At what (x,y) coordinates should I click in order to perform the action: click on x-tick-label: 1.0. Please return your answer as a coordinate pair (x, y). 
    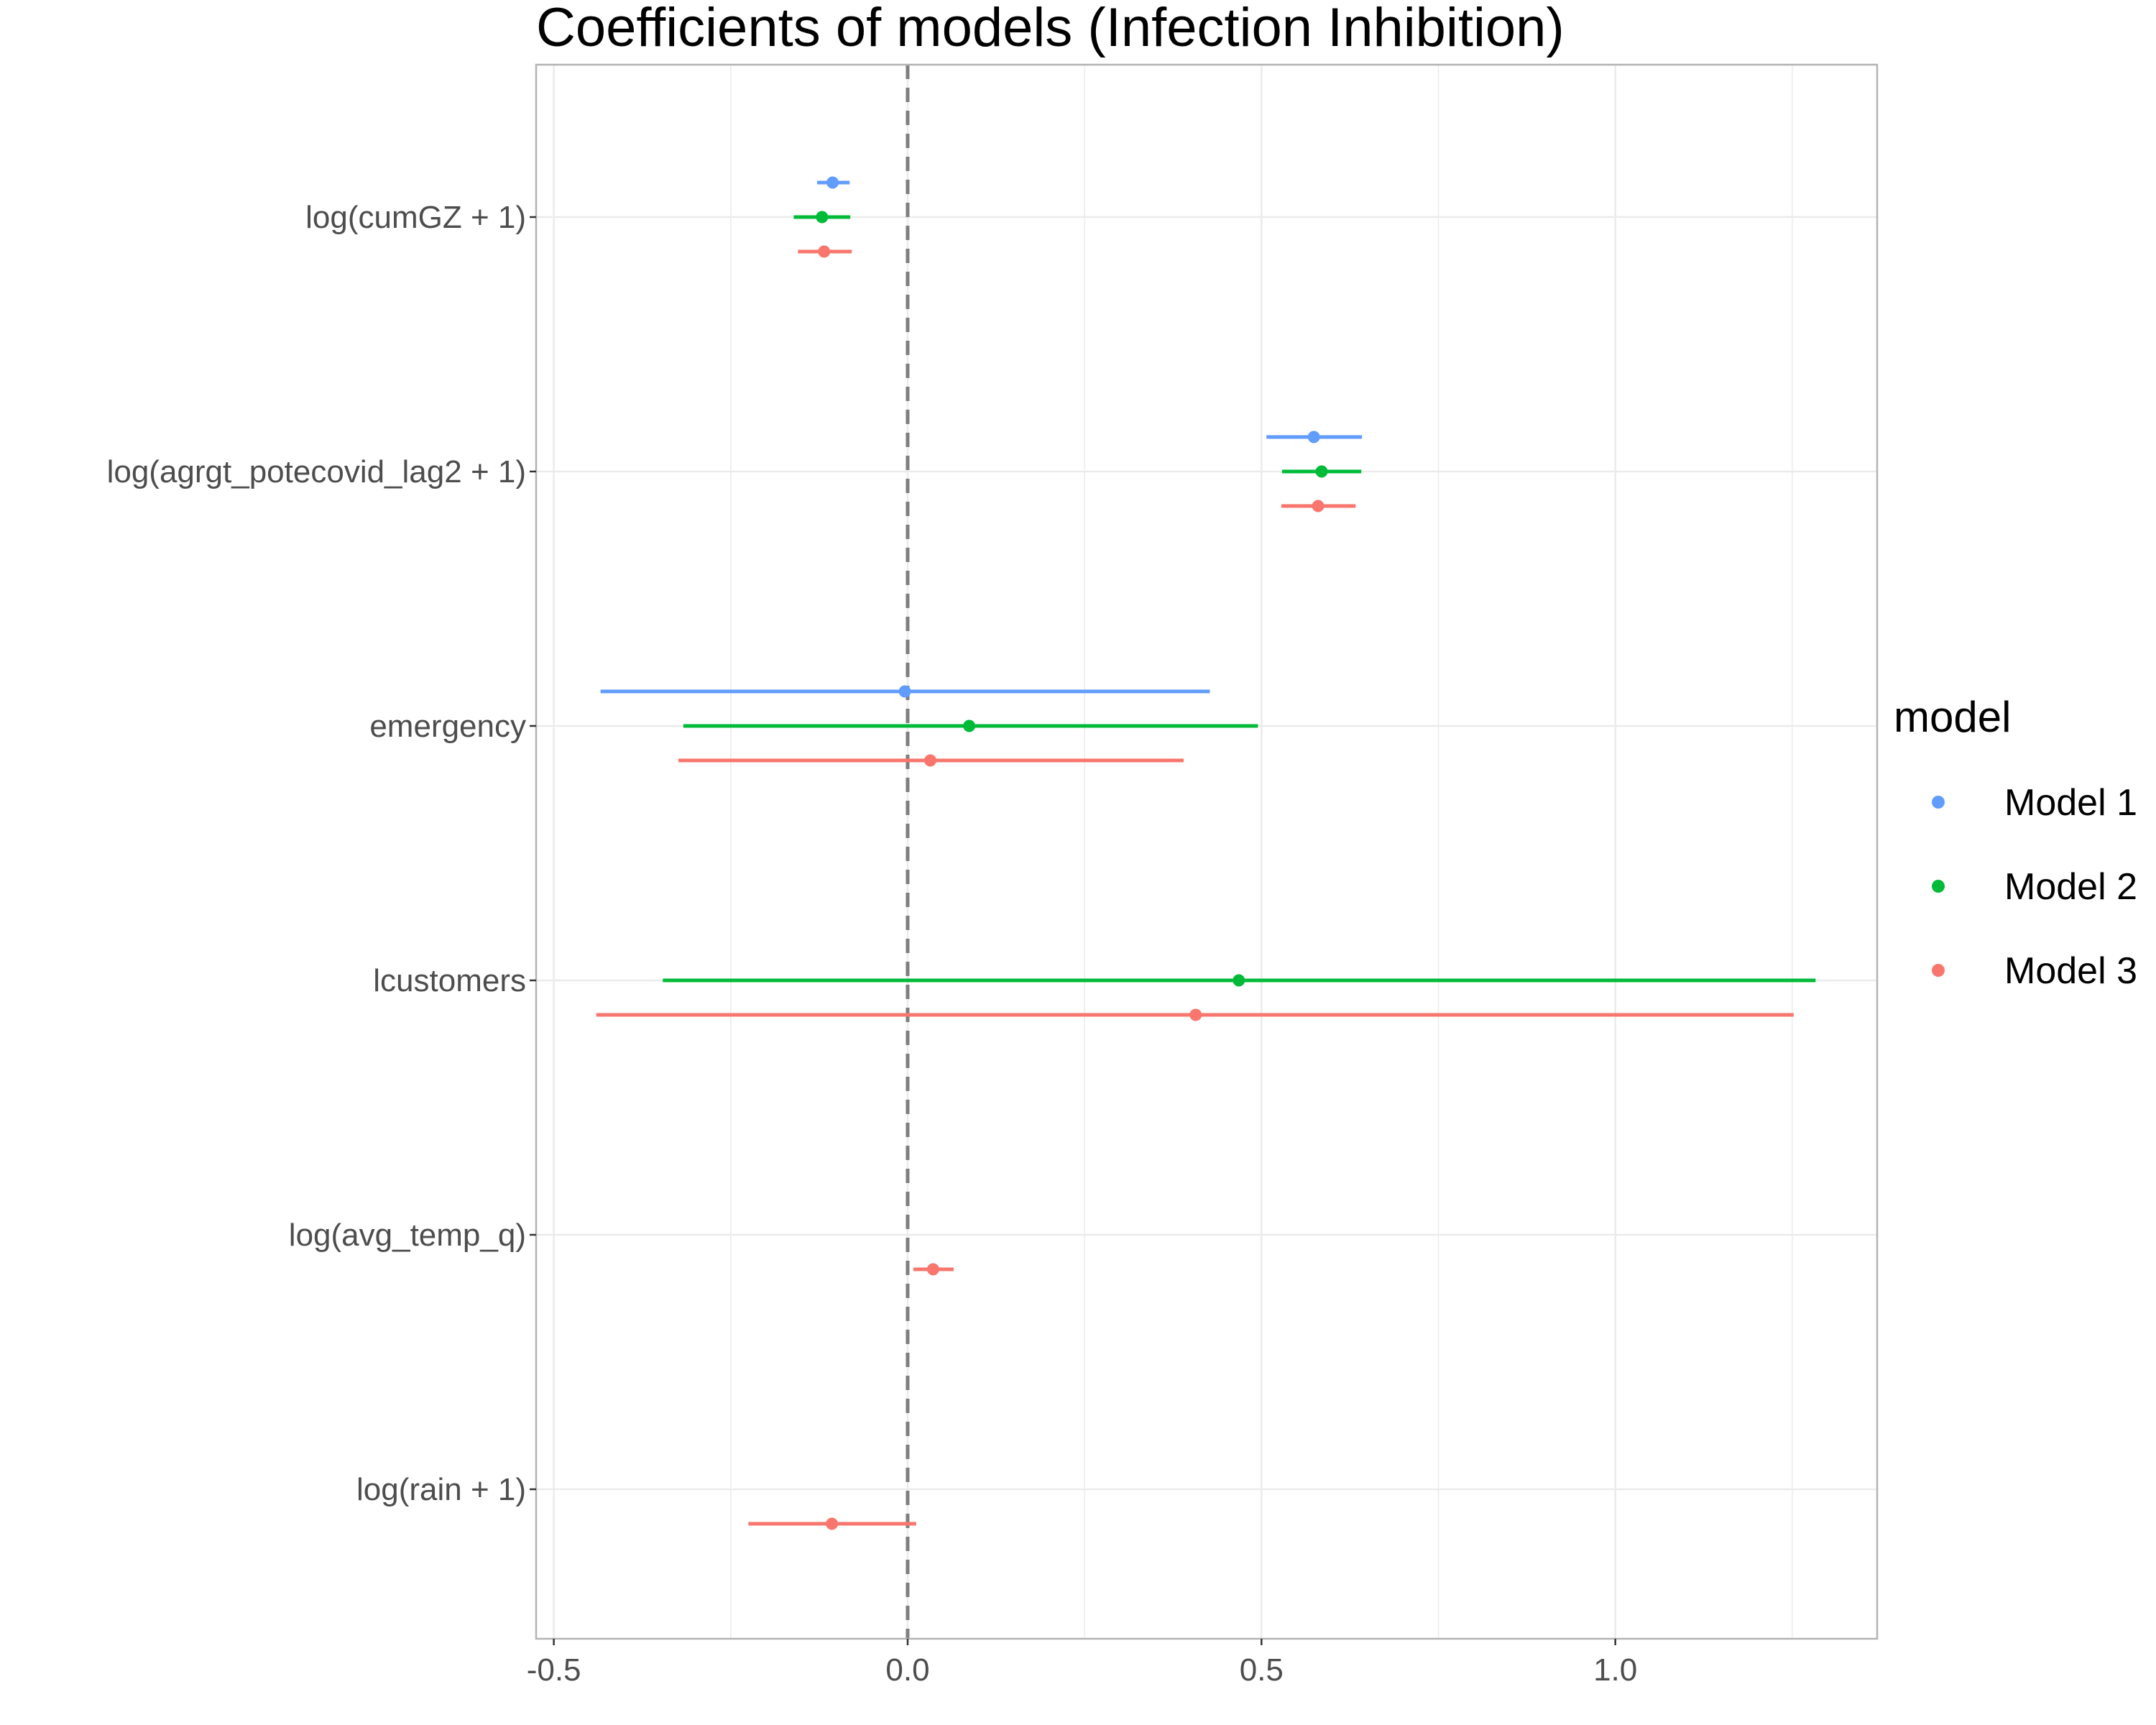
    Looking at the image, I should click on (1615, 1670).